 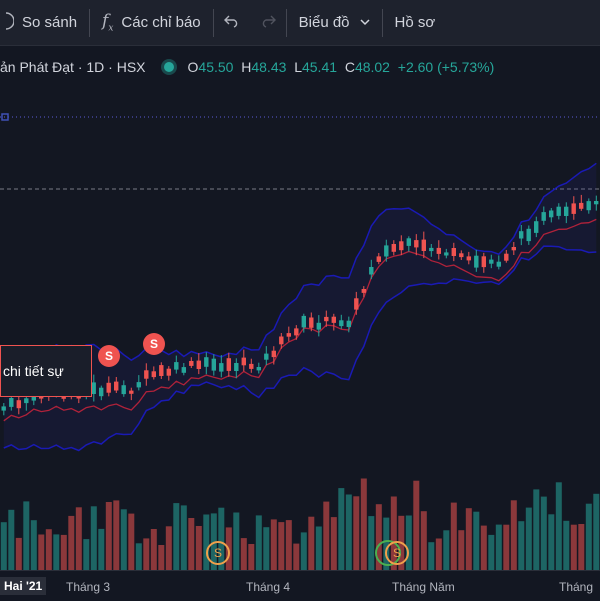 I want to click on chart-type-button: Biểu đồ, so click(x=334, y=23).